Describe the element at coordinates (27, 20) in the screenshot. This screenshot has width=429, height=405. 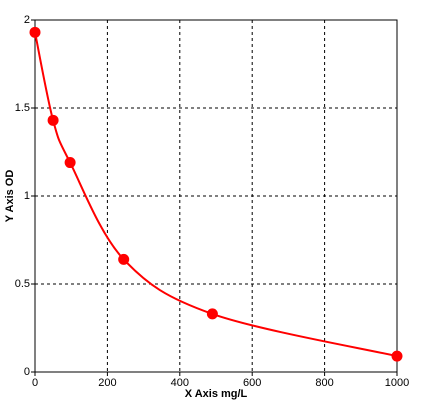
I see `y-tick-label: 2` at that location.